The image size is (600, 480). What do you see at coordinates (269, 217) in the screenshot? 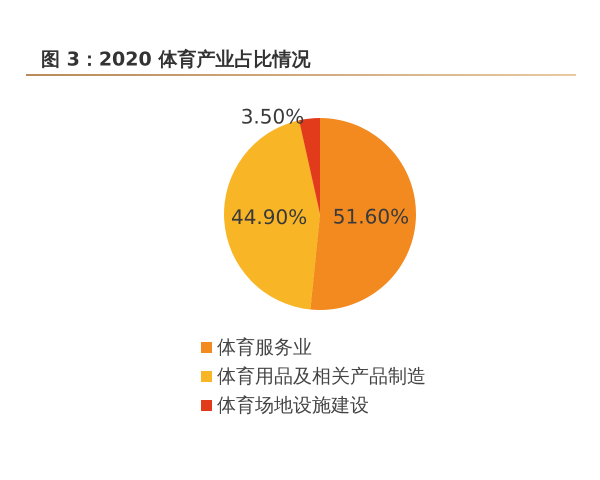
I see `data-label: 44.90%` at bounding box center [269, 217].